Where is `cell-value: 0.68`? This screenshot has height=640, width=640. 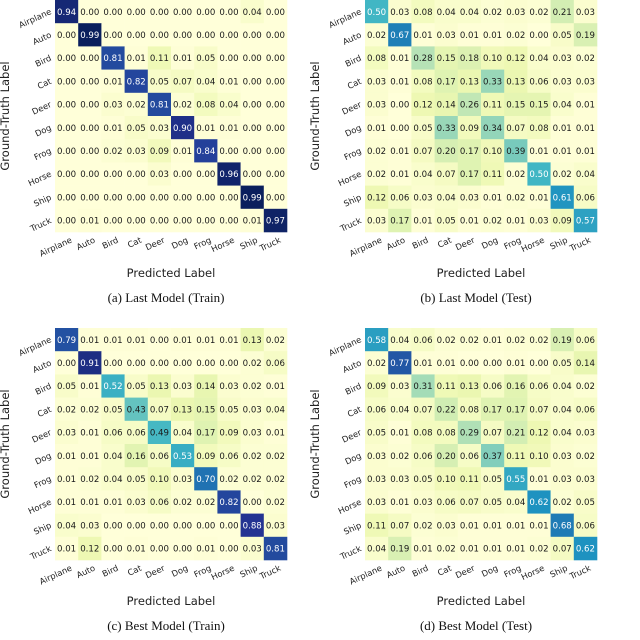
cell-value: 0.68 is located at coordinates (562, 526).